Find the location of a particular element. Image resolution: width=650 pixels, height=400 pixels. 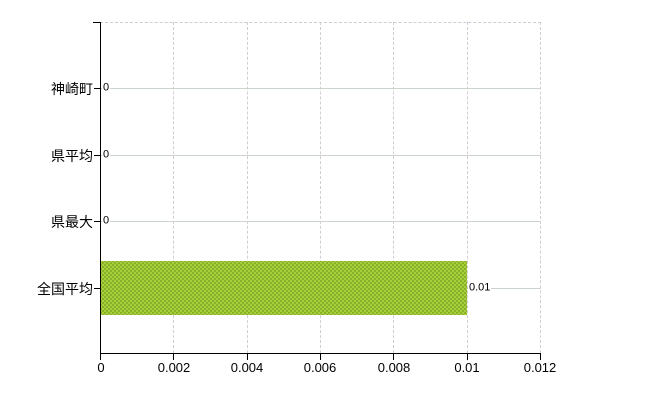

x-tick-label: 0.012 is located at coordinates (540, 367).